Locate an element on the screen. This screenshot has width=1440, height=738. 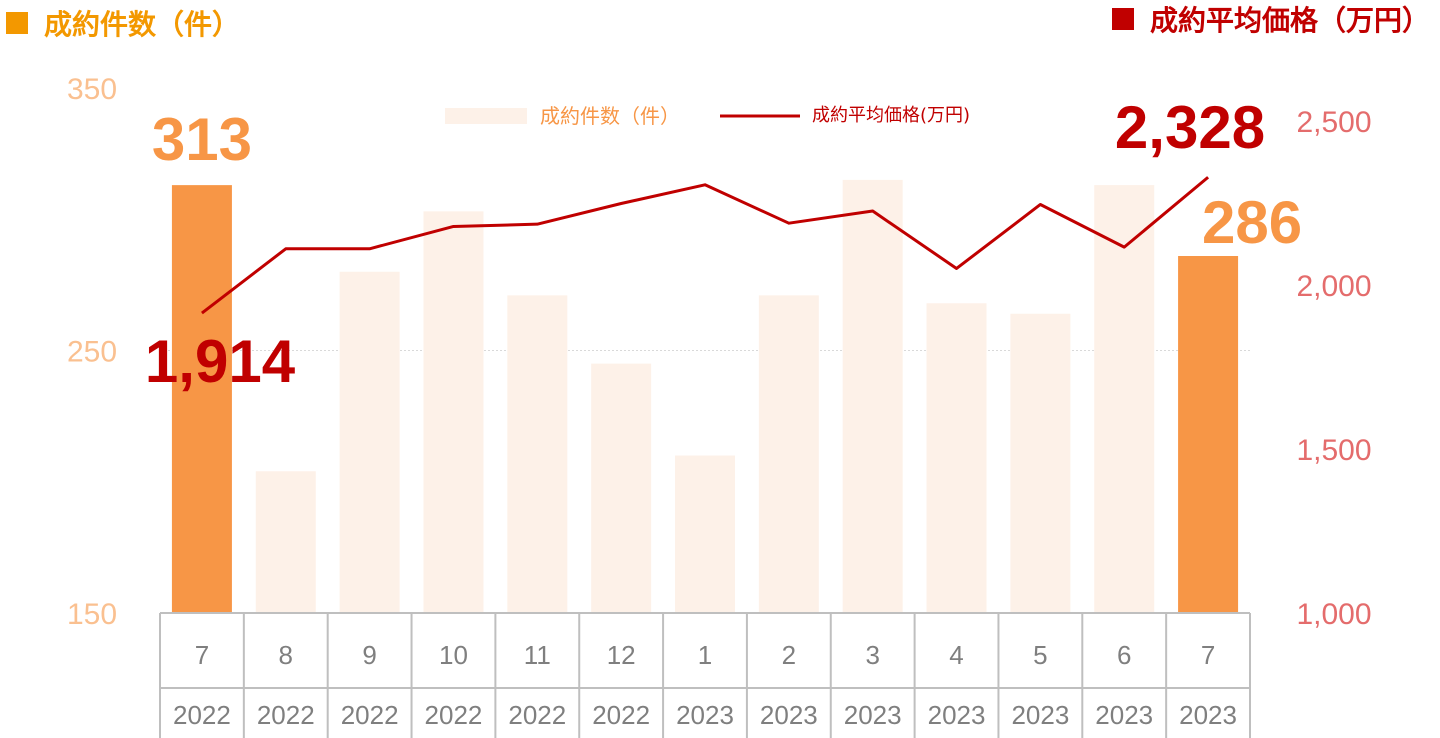
right-y-tick: 2,500 is located at coordinates (1333, 122).